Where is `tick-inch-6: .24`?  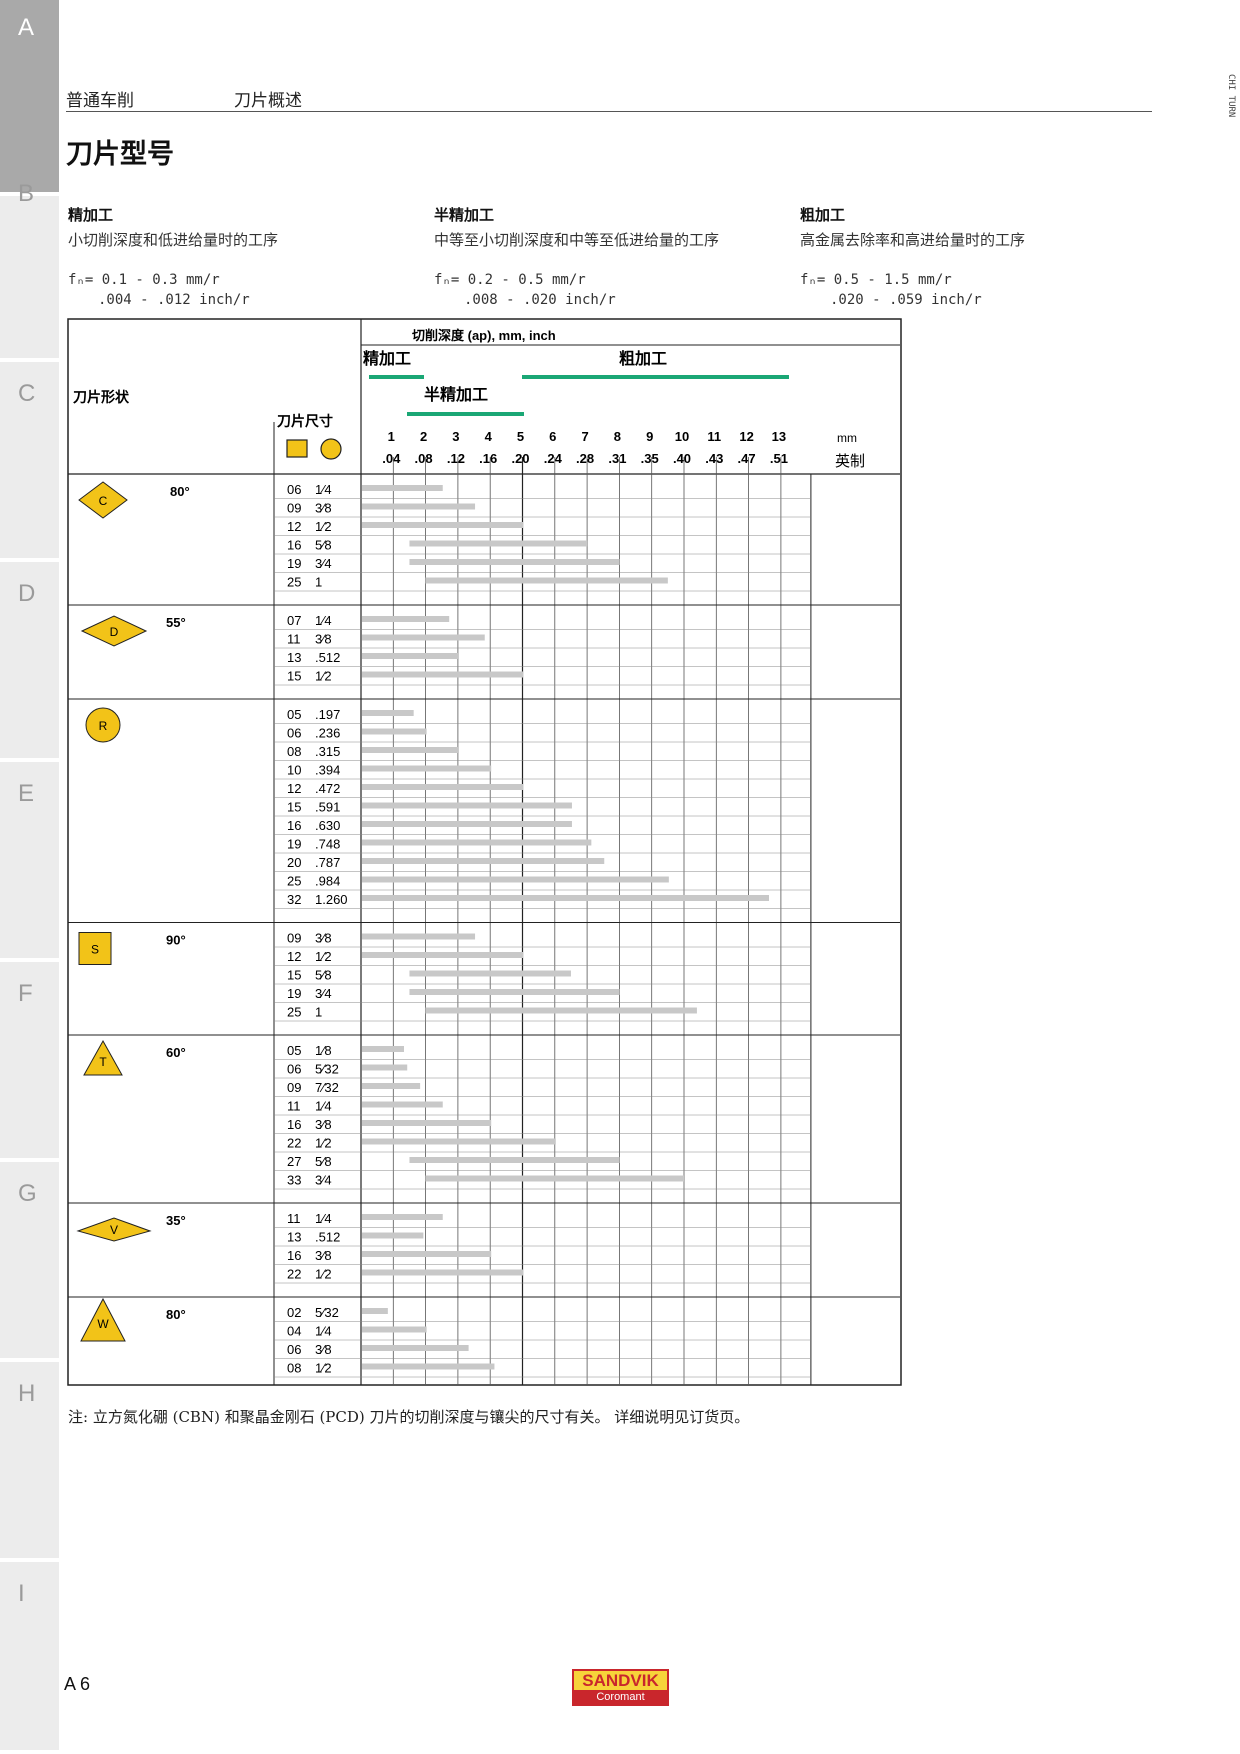
tick-inch-6: .24 is located at coordinates (553, 458).